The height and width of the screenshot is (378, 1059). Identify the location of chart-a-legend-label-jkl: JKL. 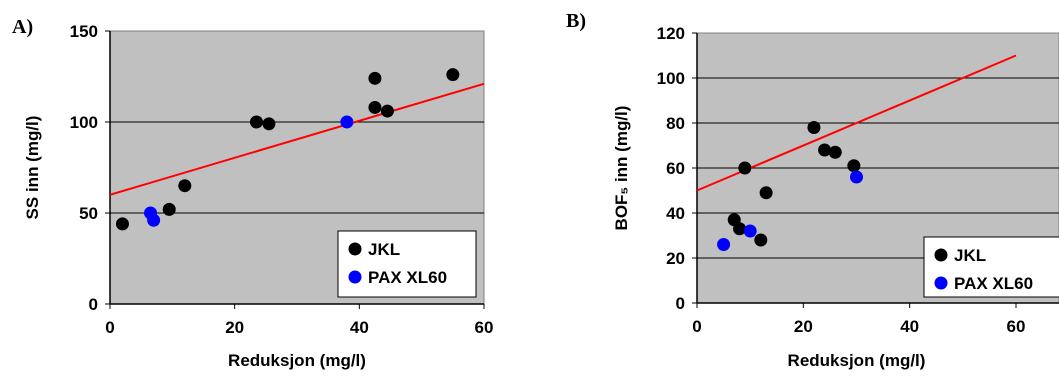
(384, 249).